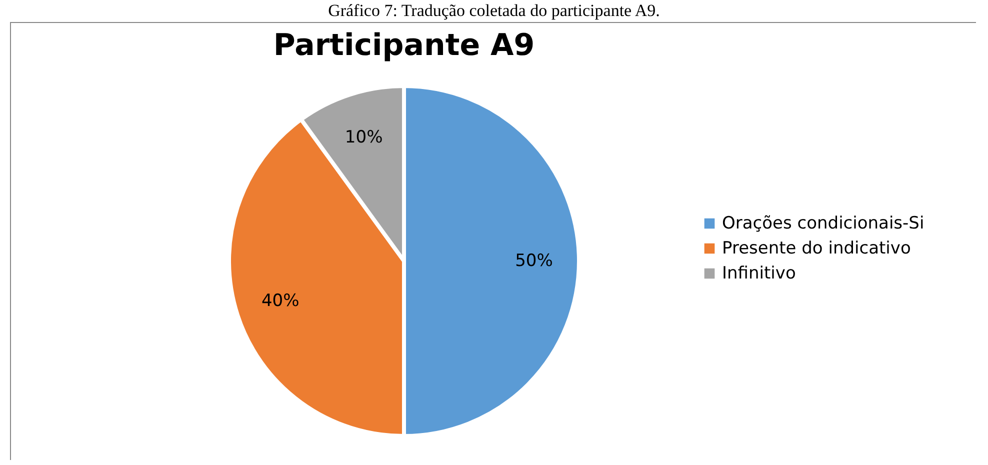 Image resolution: width=988 pixels, height=465 pixels. What do you see at coordinates (404, 45) in the screenshot?
I see `chart-title: Participante A9` at bounding box center [404, 45].